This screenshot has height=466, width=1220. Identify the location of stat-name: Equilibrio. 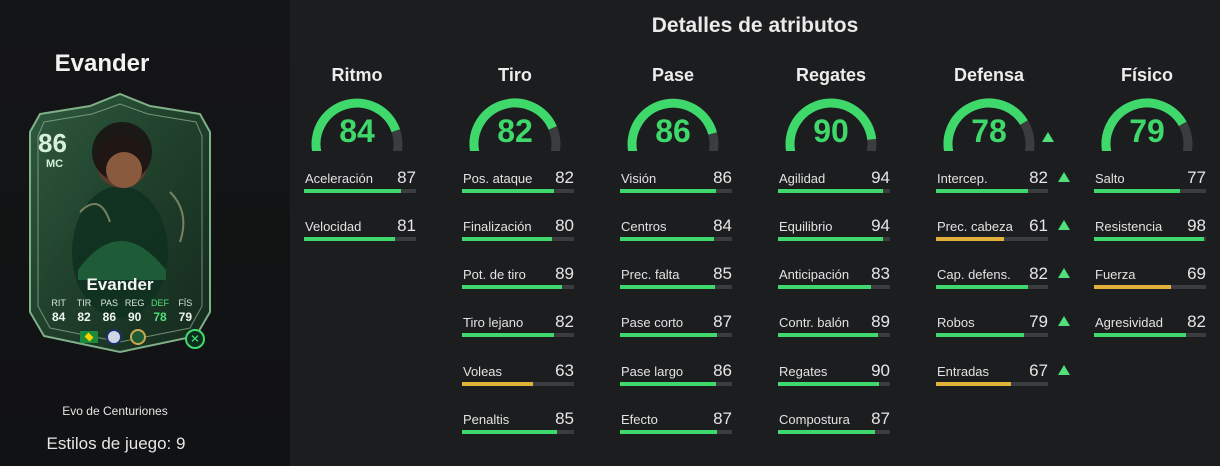
(806, 226).